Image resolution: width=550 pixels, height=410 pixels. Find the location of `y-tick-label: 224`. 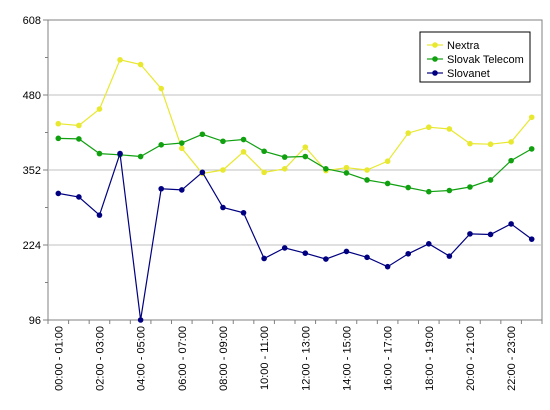

y-tick-label: 224 is located at coordinates (32, 246).